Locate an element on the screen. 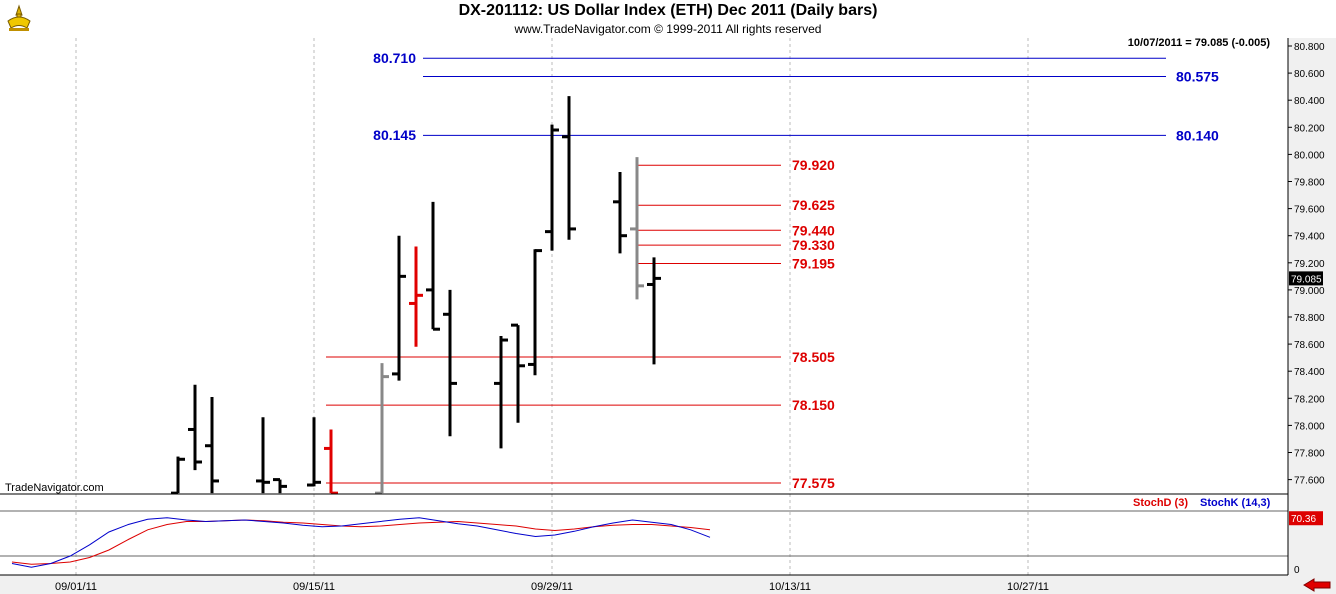 The width and height of the screenshot is (1336, 594). stoch-legend-d: StochD (3) is located at coordinates (1160, 503).